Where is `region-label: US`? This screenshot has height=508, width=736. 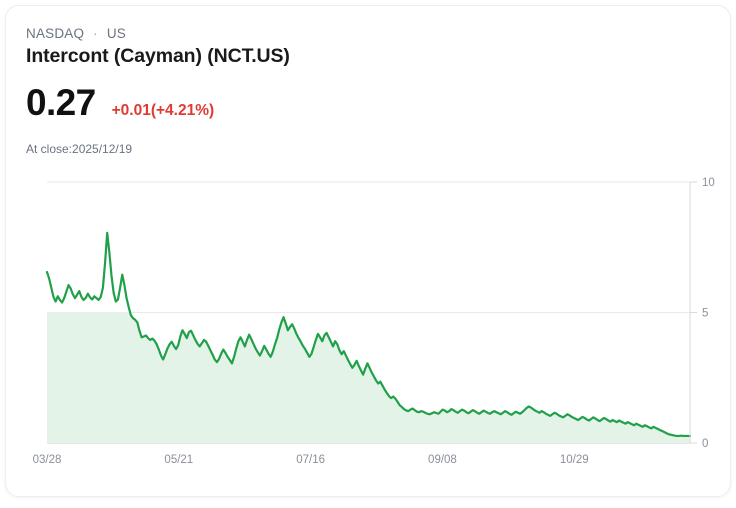
region-label: US is located at coordinates (116, 33).